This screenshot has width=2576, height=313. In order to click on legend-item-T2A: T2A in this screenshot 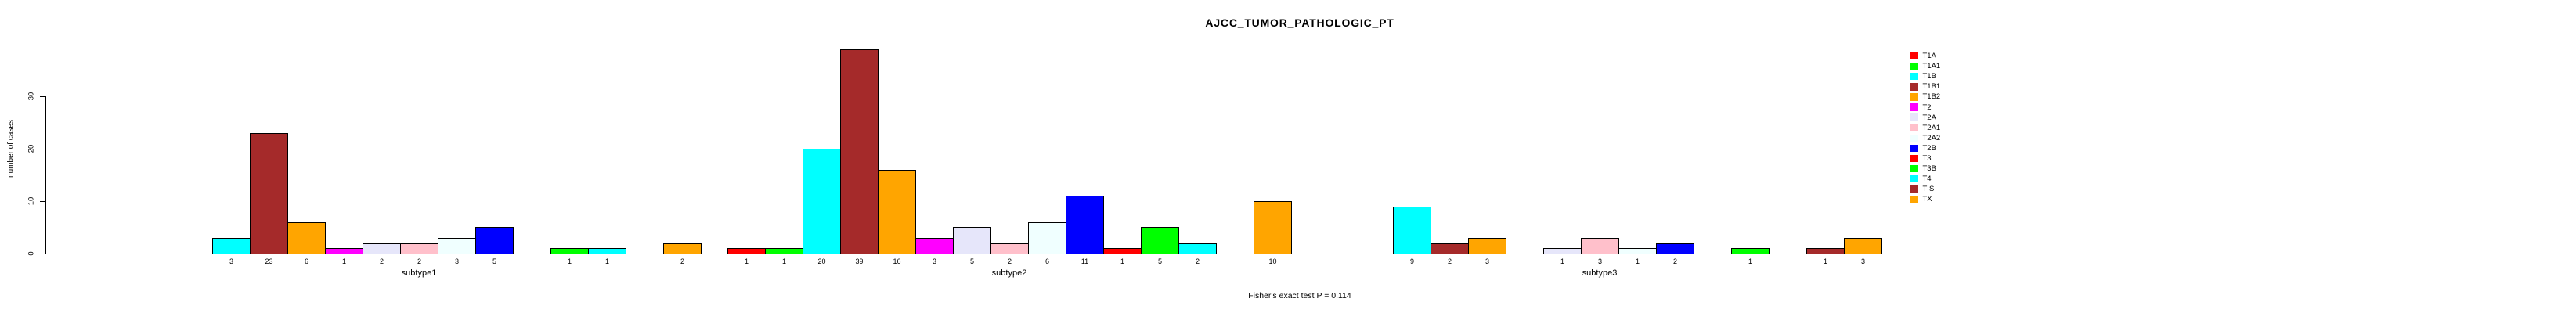, I will do `click(1923, 118)`.